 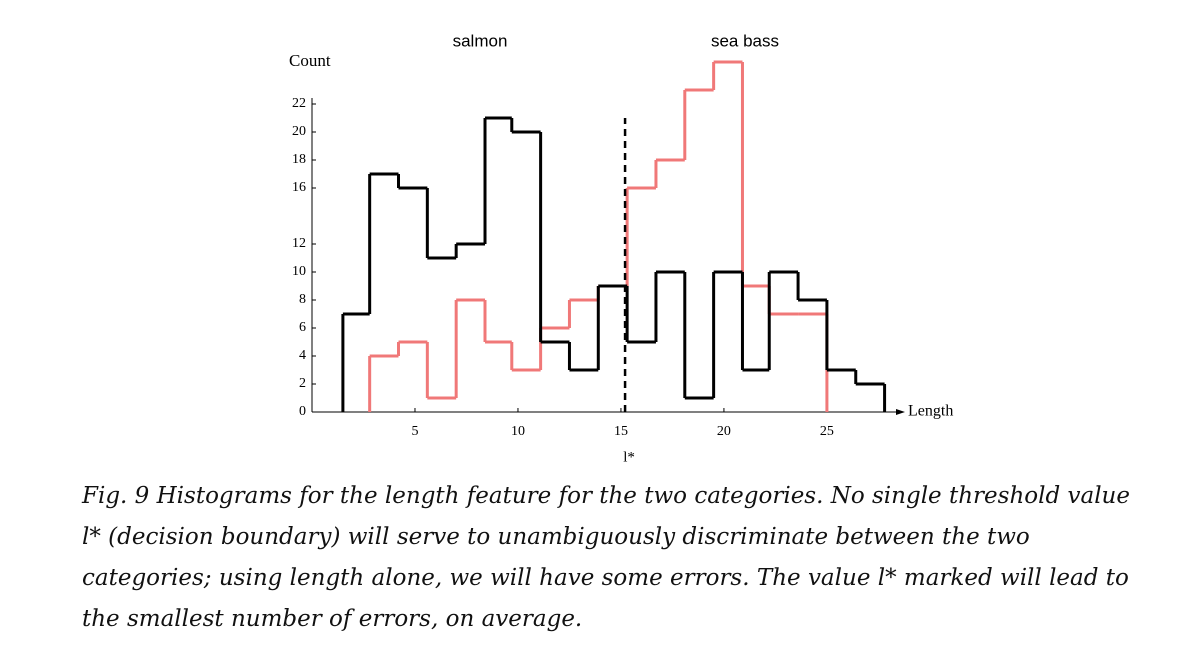 What do you see at coordinates (724, 431) in the screenshot?
I see `x-tick-label: 20` at bounding box center [724, 431].